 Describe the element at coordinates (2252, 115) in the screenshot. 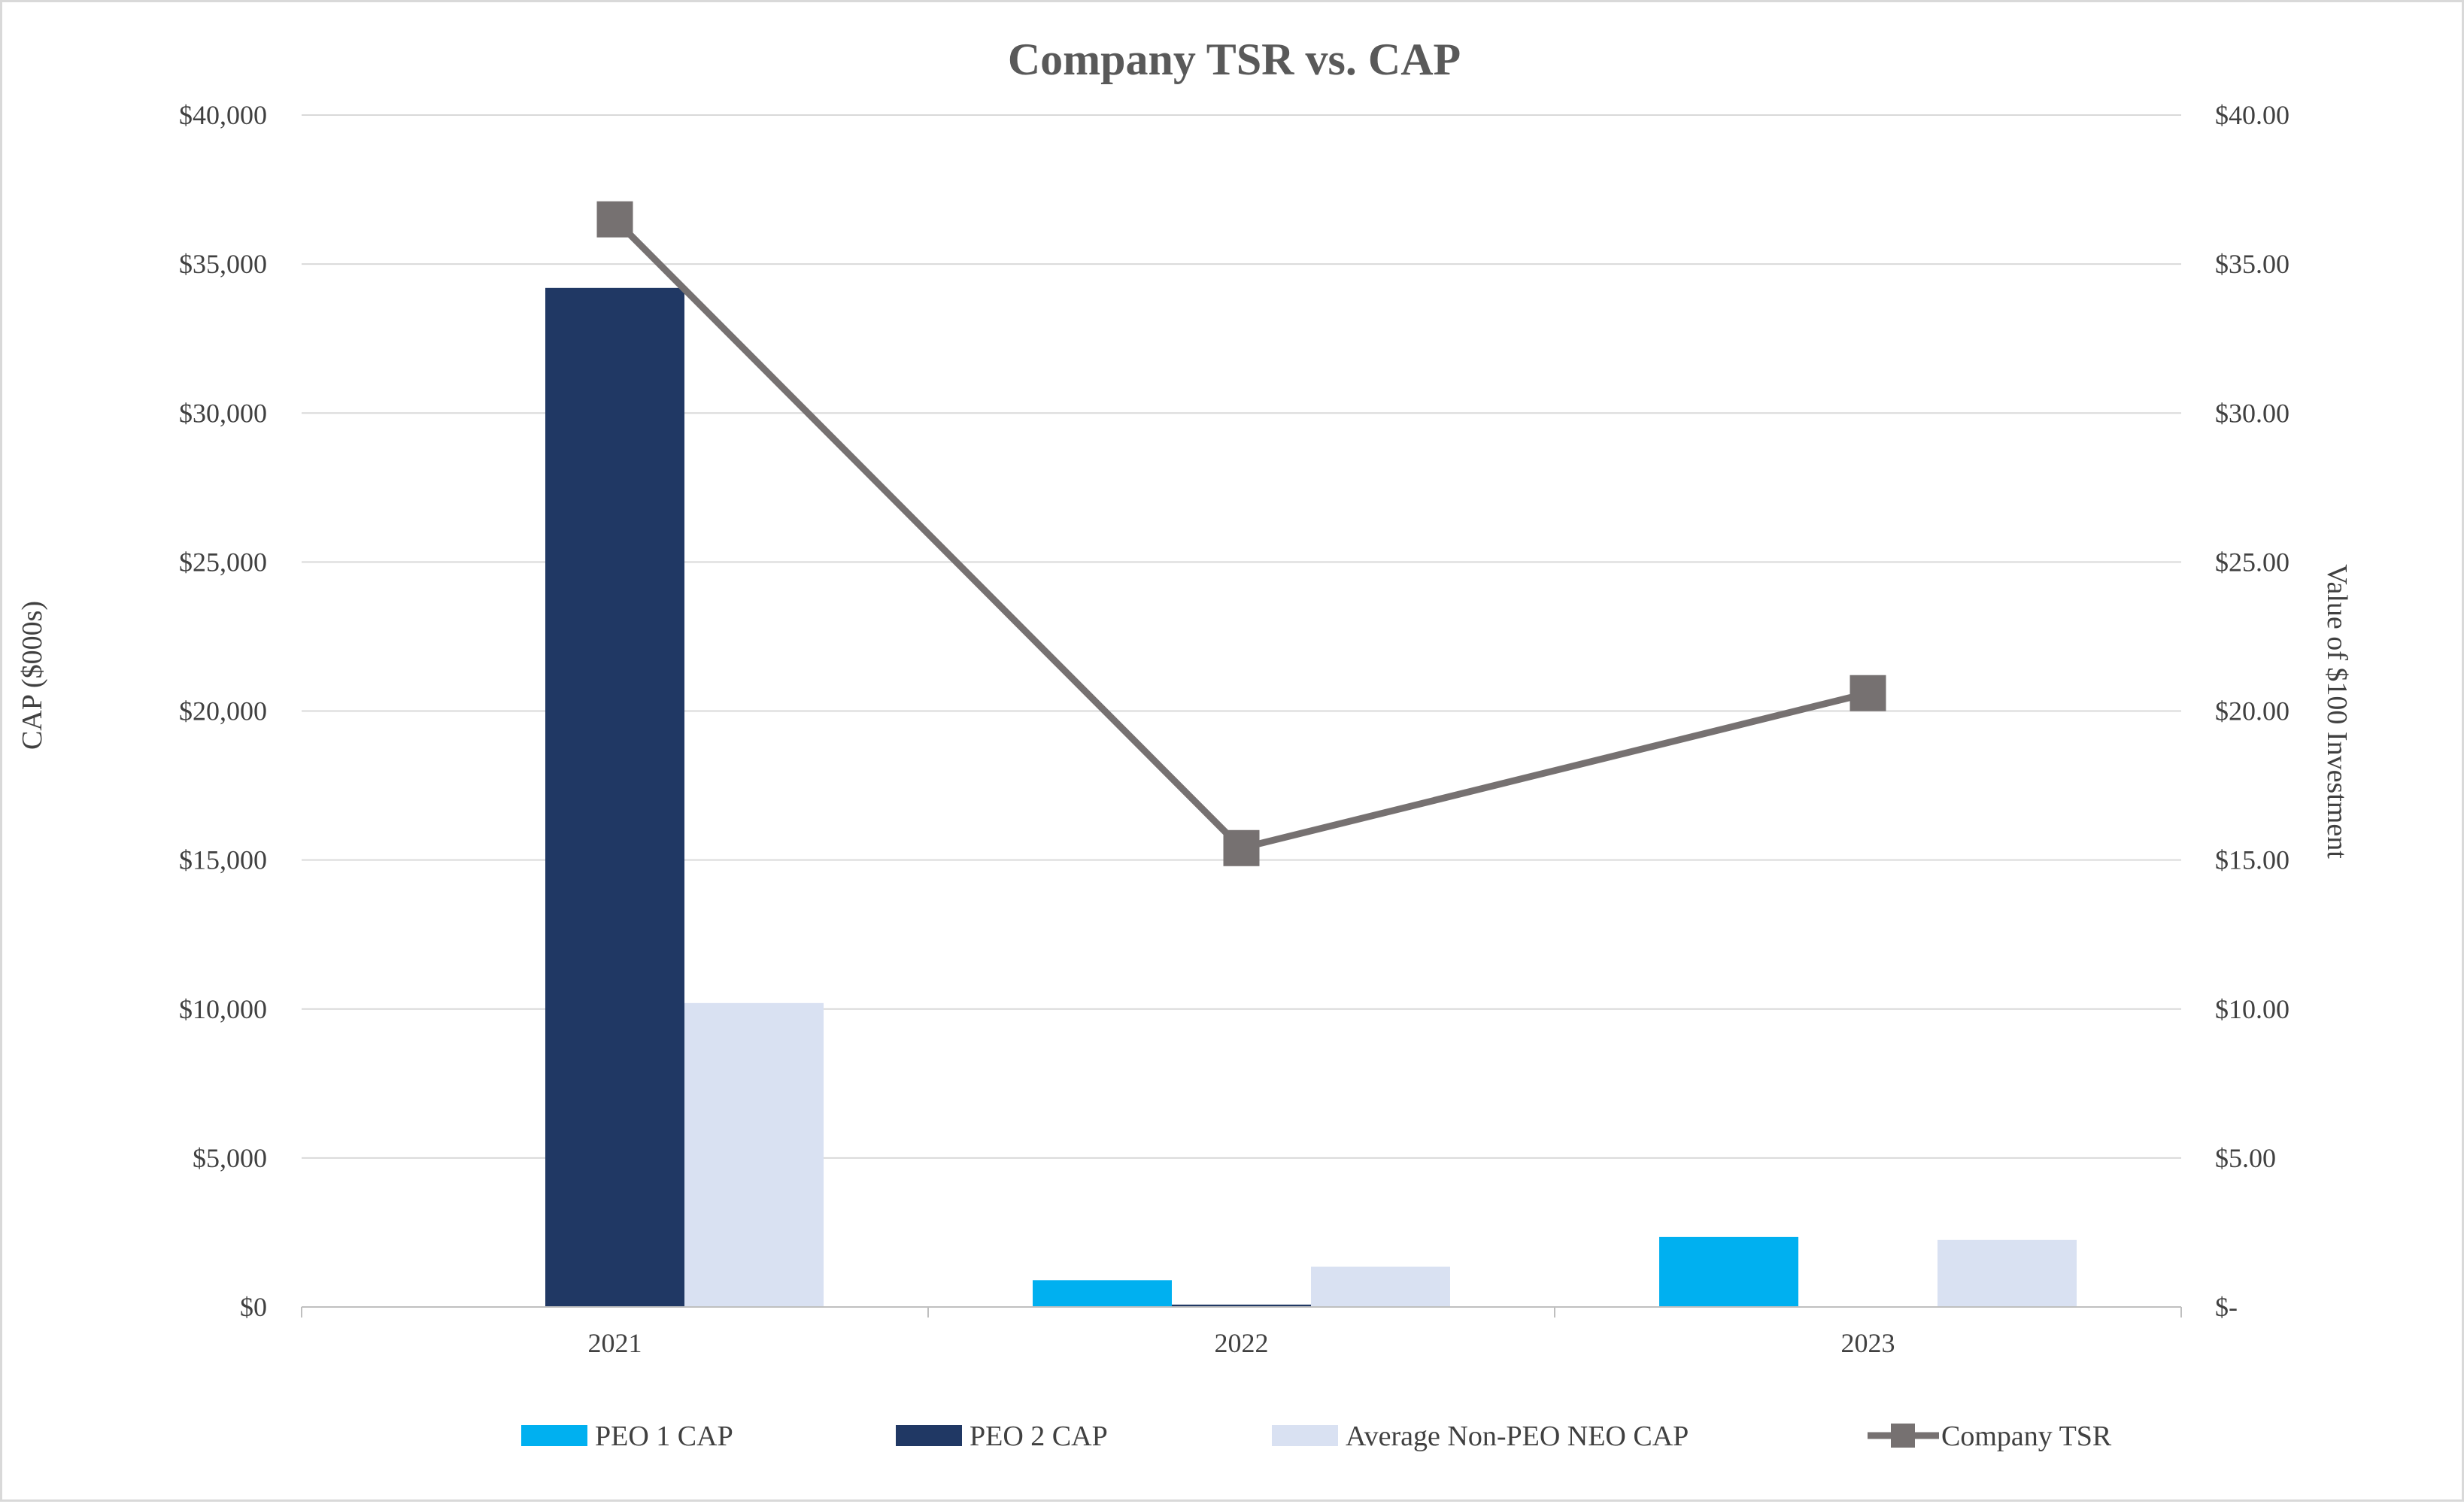

I see `y2-tick-label: $40.00` at that location.